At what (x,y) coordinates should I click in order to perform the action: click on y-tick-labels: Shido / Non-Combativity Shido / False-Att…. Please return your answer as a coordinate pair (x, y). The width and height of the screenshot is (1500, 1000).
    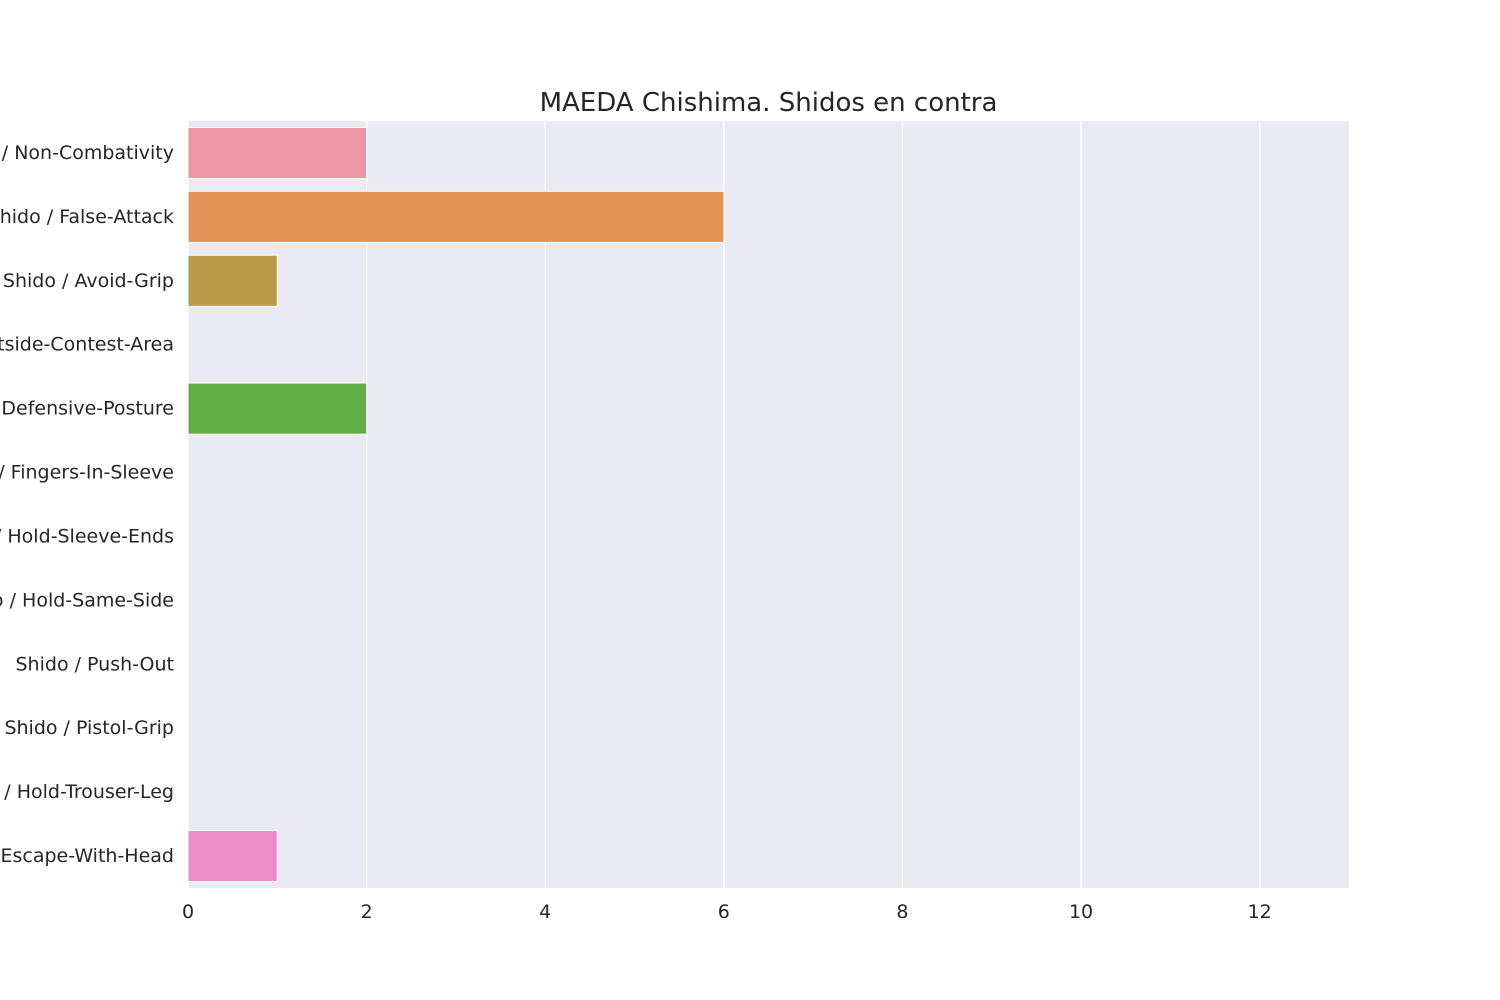
    Looking at the image, I should click on (87, 504).